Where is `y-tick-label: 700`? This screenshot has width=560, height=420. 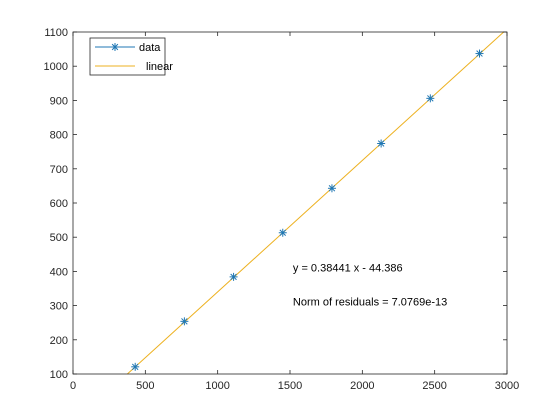 y-tick-label: 700 is located at coordinates (59, 170).